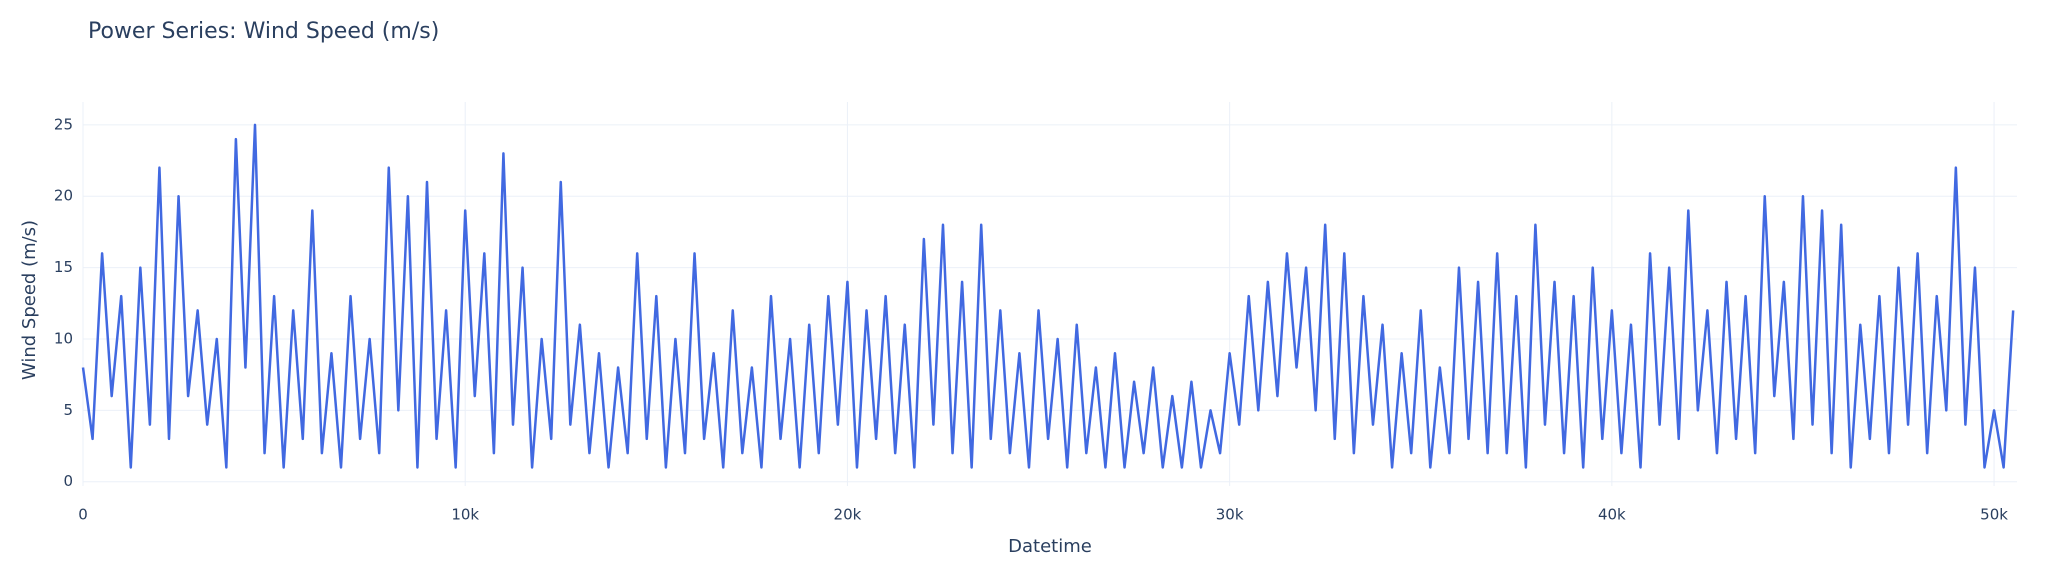 This screenshot has width=2050, height=564. Describe the element at coordinates (1050, 546) in the screenshot. I see `x-axis-title: Datetime` at that location.